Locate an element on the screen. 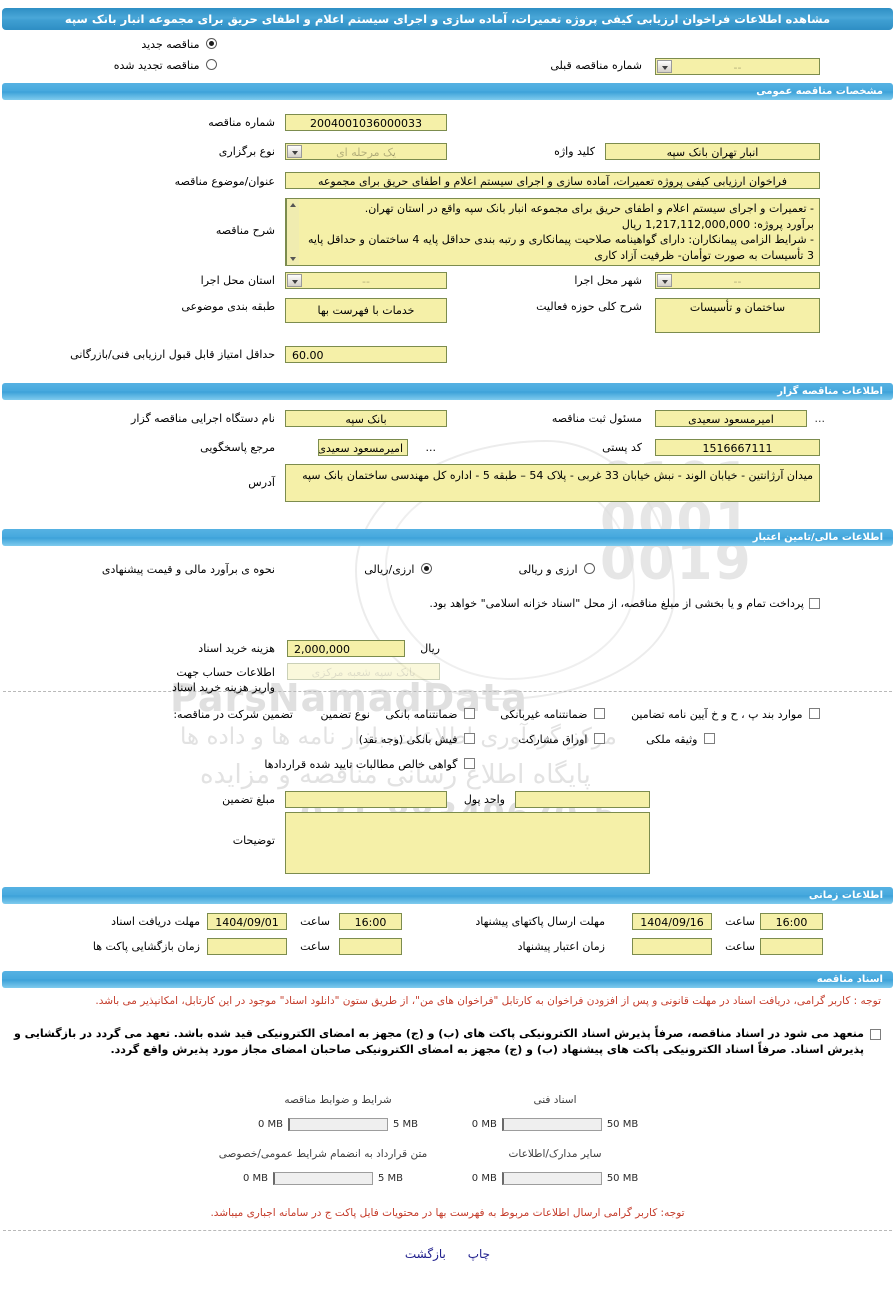 Image resolution: width=895 pixels, height=1312 pixels. upload-min-1: 0 MB is located at coordinates (484, 1124).